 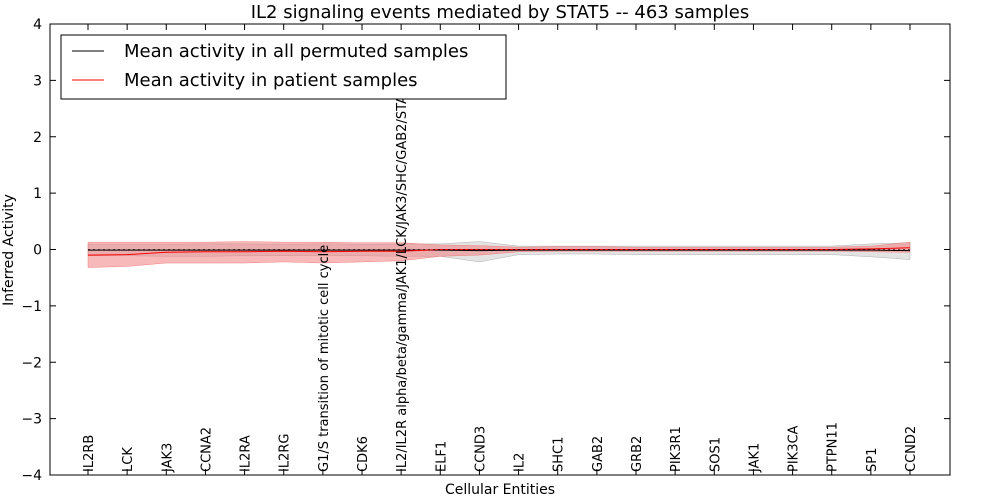 What do you see at coordinates (598, 454) in the screenshot?
I see `x-tick-label: GAB2` at bounding box center [598, 454].